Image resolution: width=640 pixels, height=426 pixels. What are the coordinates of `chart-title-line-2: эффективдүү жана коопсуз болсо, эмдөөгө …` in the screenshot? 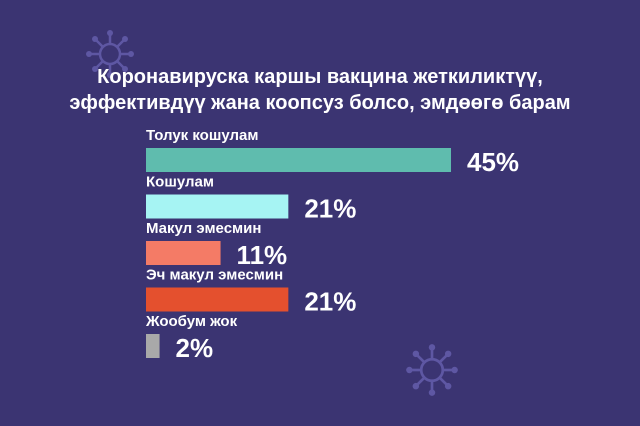 It's located at (320, 103).